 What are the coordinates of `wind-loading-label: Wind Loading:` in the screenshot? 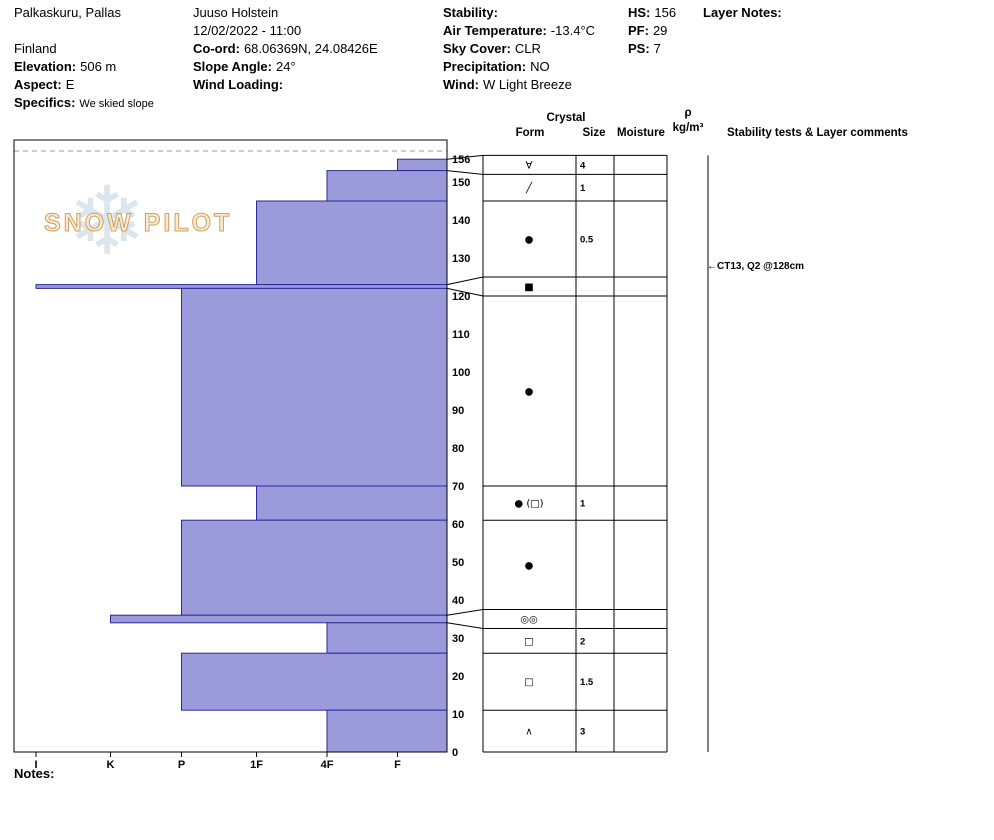 It's located at (238, 84).